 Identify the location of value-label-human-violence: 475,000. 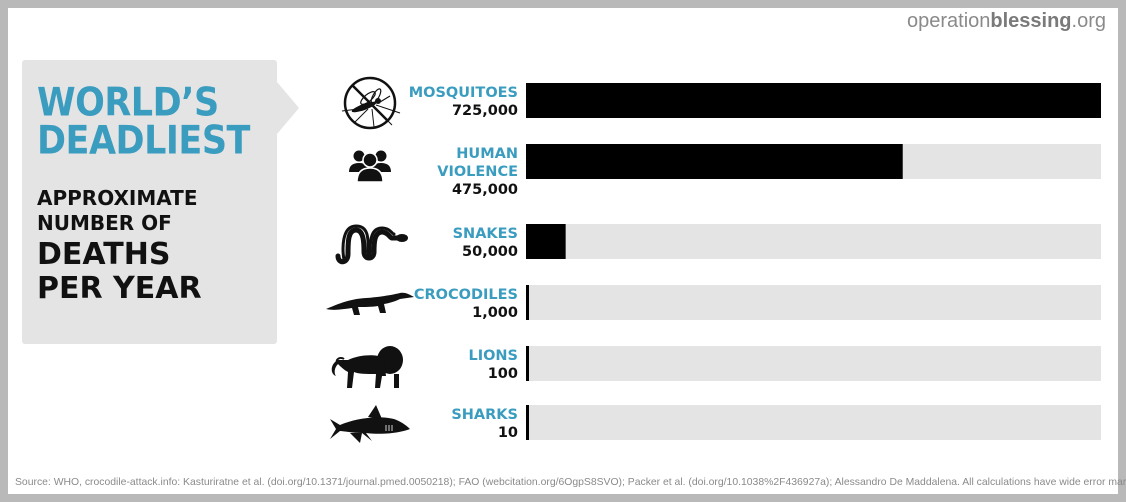
(485, 190).